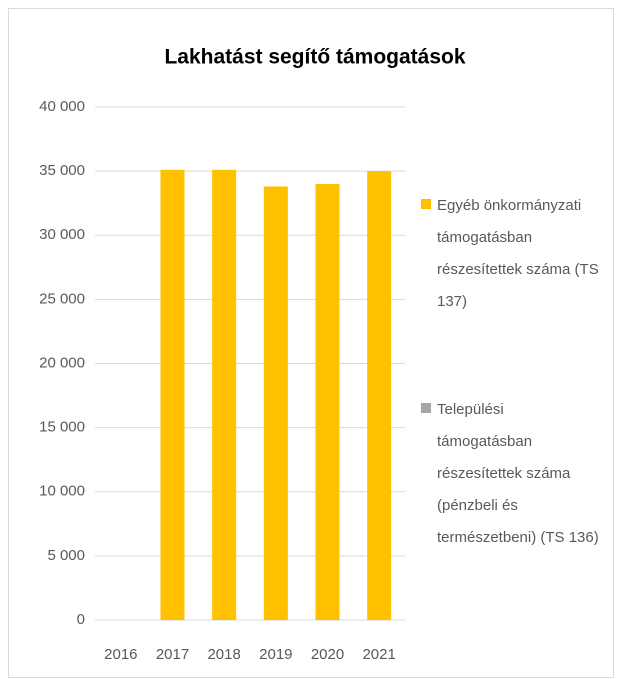 The width and height of the screenshot is (622, 679). I want to click on y-tick-label: 40 000, so click(62, 106).